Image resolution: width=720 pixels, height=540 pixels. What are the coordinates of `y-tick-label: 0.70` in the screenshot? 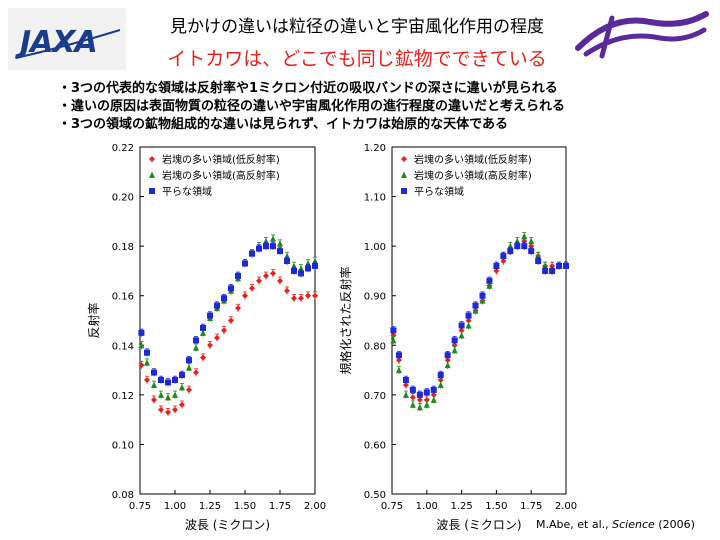 It's located at (375, 396).